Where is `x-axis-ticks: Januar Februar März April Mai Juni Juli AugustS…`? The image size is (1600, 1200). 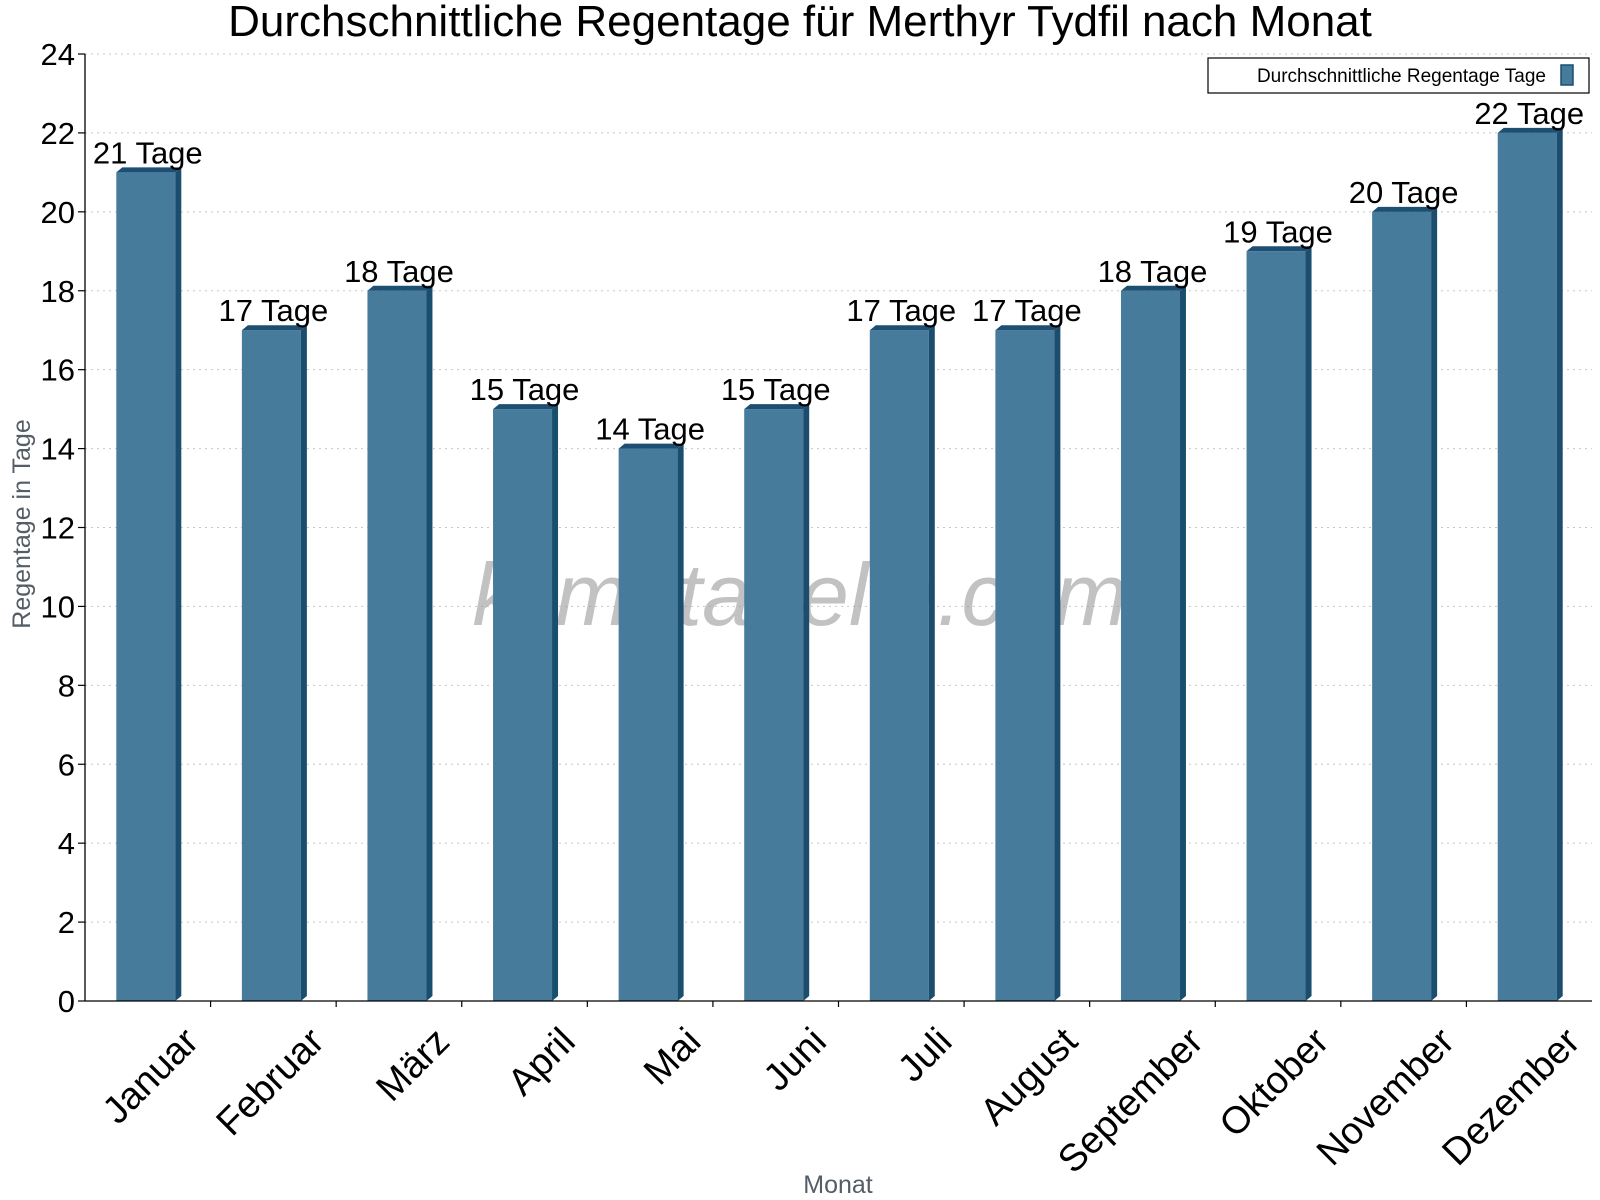 x-axis-ticks: Januar Februar März April Mai Juni Juli AugustS… is located at coordinates (842, 1091).